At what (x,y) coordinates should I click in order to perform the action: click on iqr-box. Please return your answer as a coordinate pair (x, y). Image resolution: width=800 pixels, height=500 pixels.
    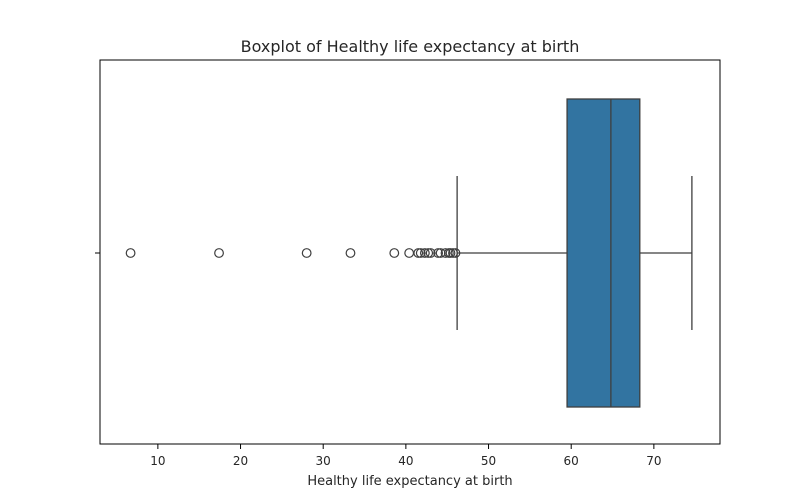
    Looking at the image, I should click on (603, 253).